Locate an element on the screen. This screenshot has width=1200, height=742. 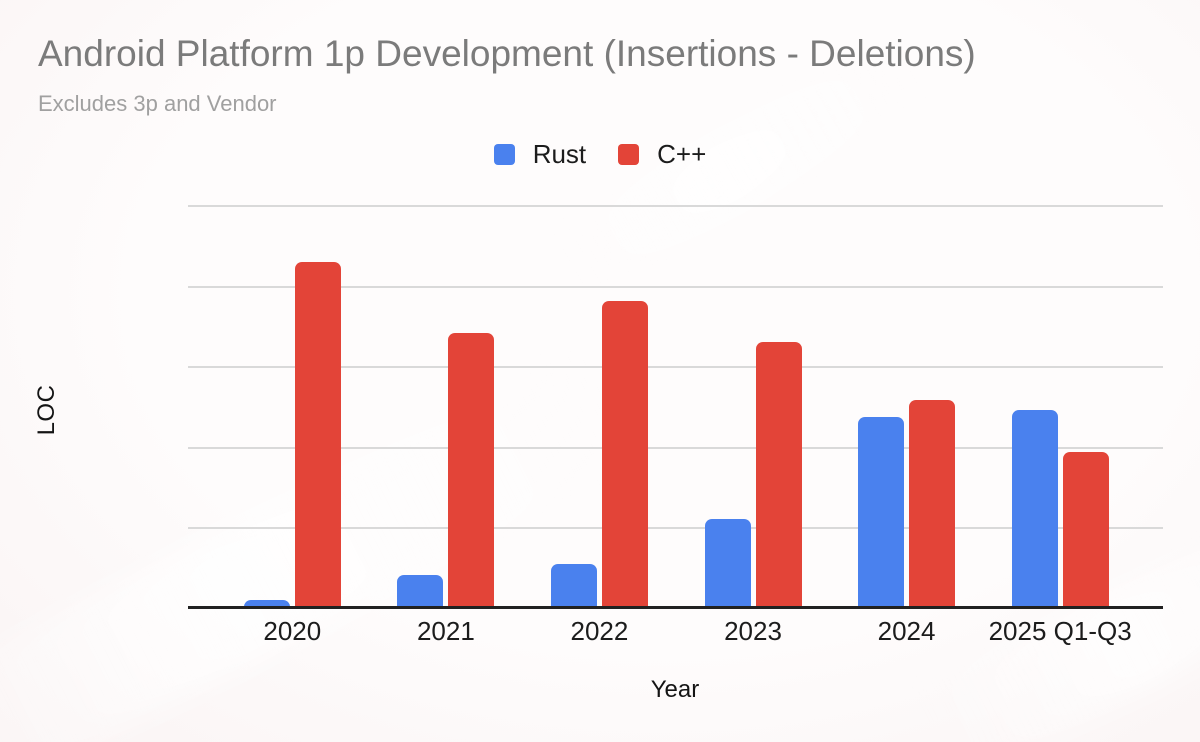
x-axis-tick-labels: 2020 2021 2022 2023 2024 2025 Q1-Q3 is located at coordinates (675, 632).